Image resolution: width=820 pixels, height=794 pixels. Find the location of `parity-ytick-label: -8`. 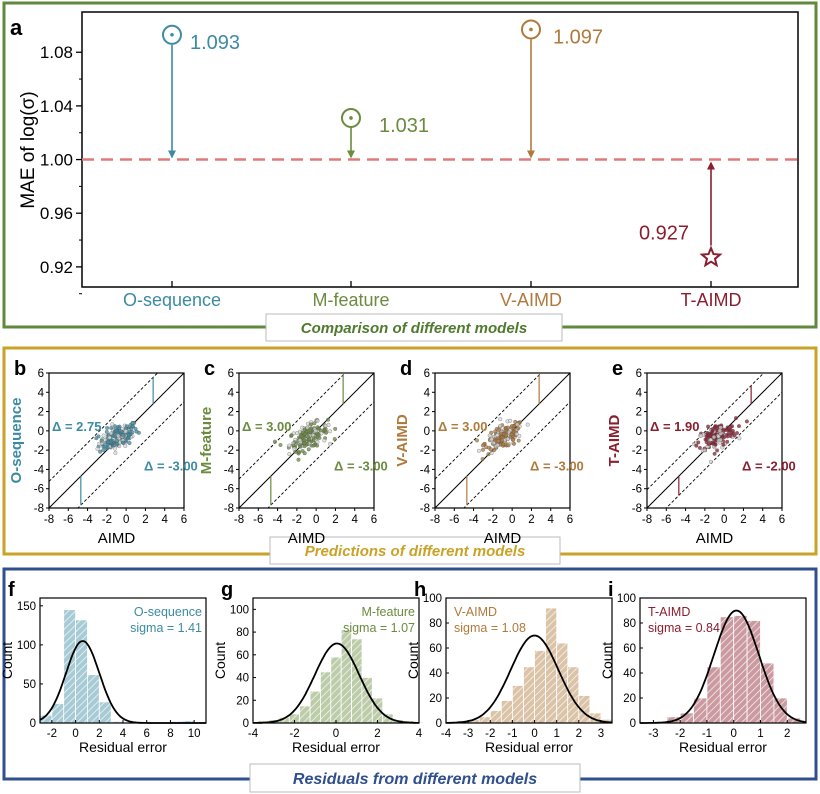

parity-ytick-label: -8 is located at coordinates (39, 509).